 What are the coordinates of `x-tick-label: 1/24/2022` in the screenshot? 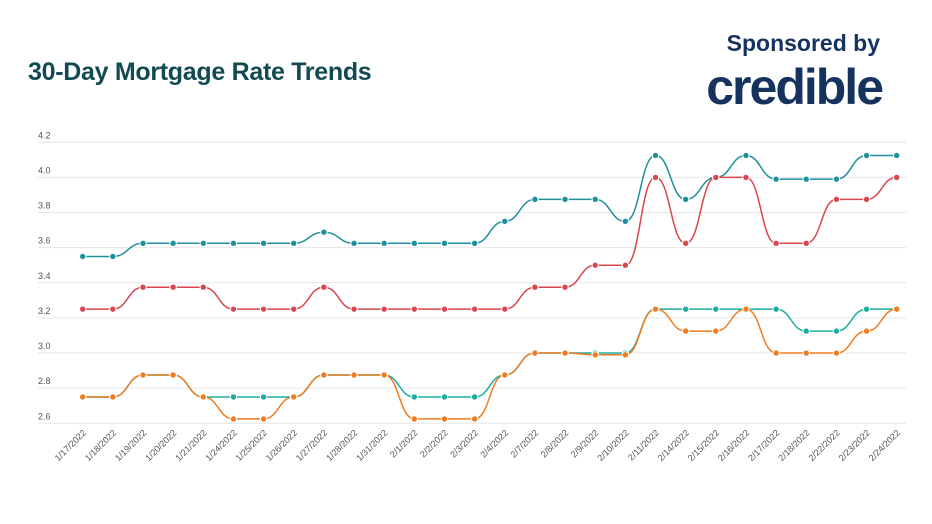 It's located at (220, 445).